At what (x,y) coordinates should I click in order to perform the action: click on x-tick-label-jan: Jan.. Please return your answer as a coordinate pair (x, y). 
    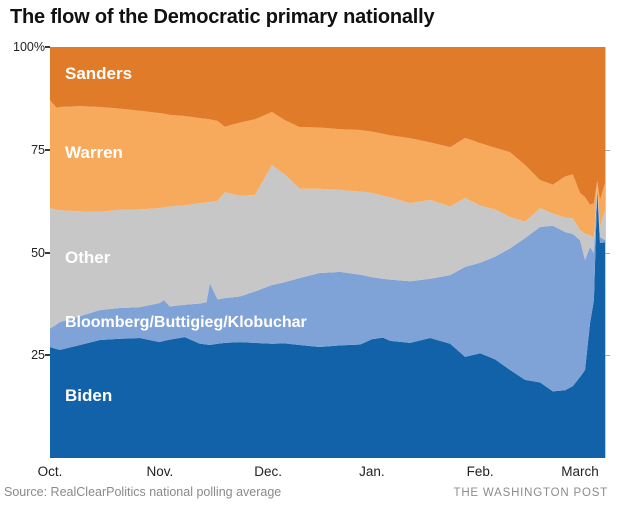
    Looking at the image, I should click on (372, 471).